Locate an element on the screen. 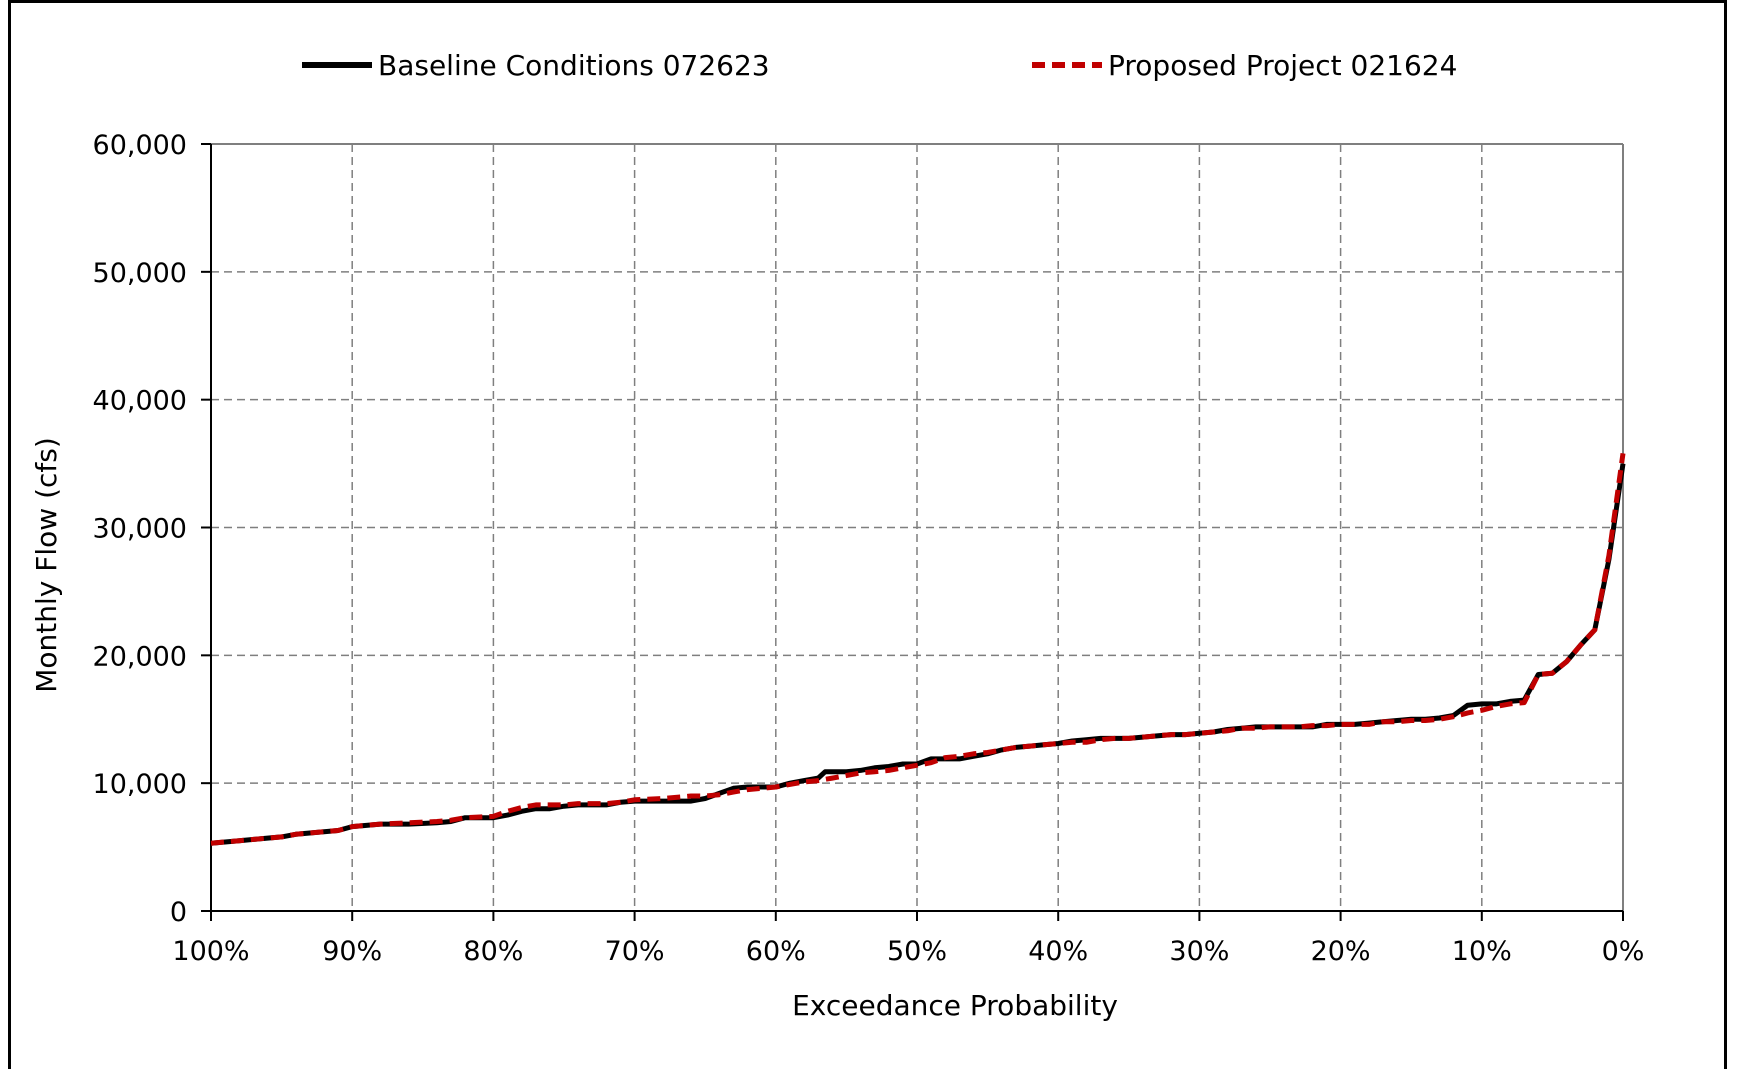  legend-label-proposed: Proposed Project 021624 is located at coordinates (1282, 65).